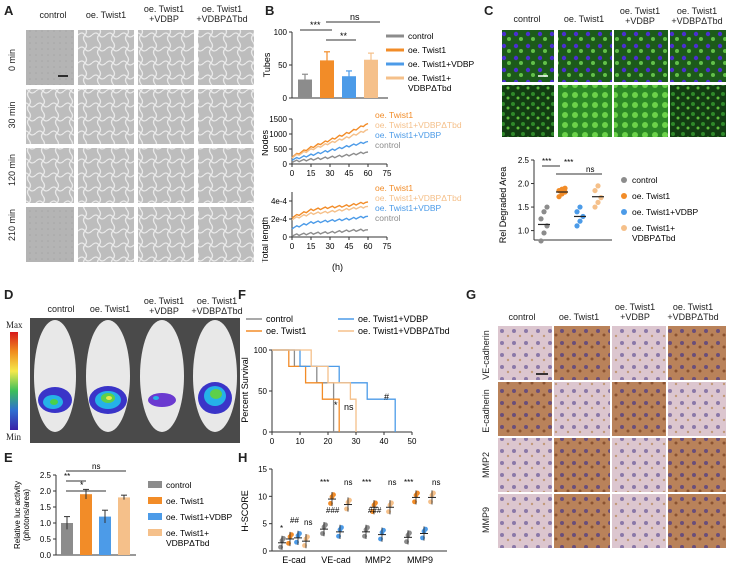 This screenshot has width=729, height=577. Describe the element at coordinates (282, 65) in the screenshot. I see `b-tubes-tick-label: 50` at that location.